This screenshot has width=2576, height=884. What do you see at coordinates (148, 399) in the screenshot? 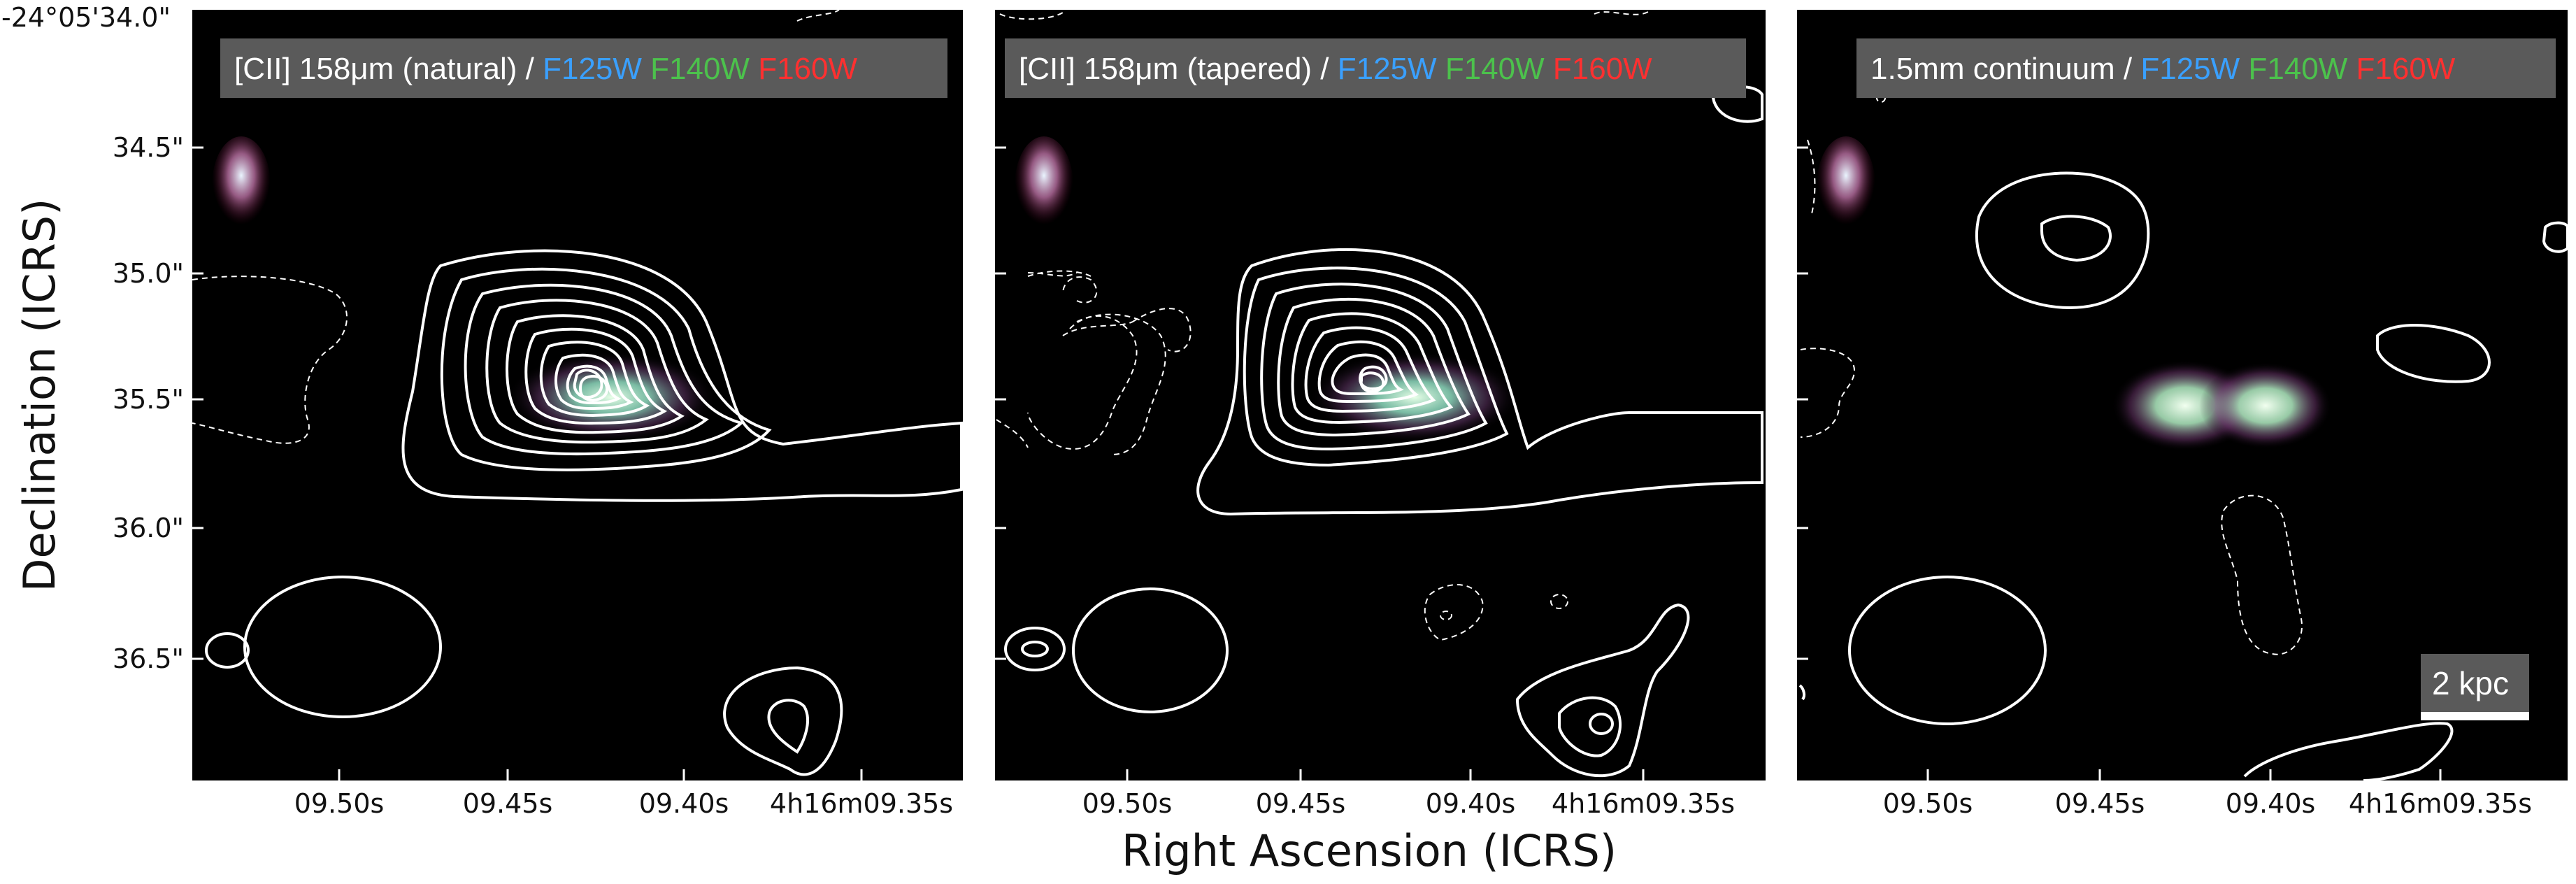
I see `dec-tick-label: 35.5"` at bounding box center [148, 399].